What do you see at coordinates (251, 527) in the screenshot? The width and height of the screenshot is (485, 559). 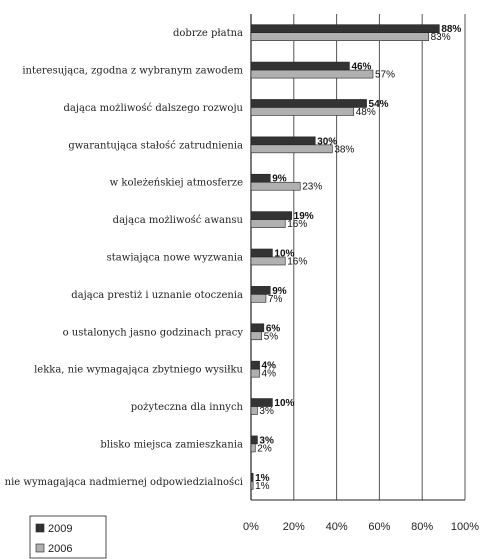 I see `tick-label: 0%` at bounding box center [251, 527].